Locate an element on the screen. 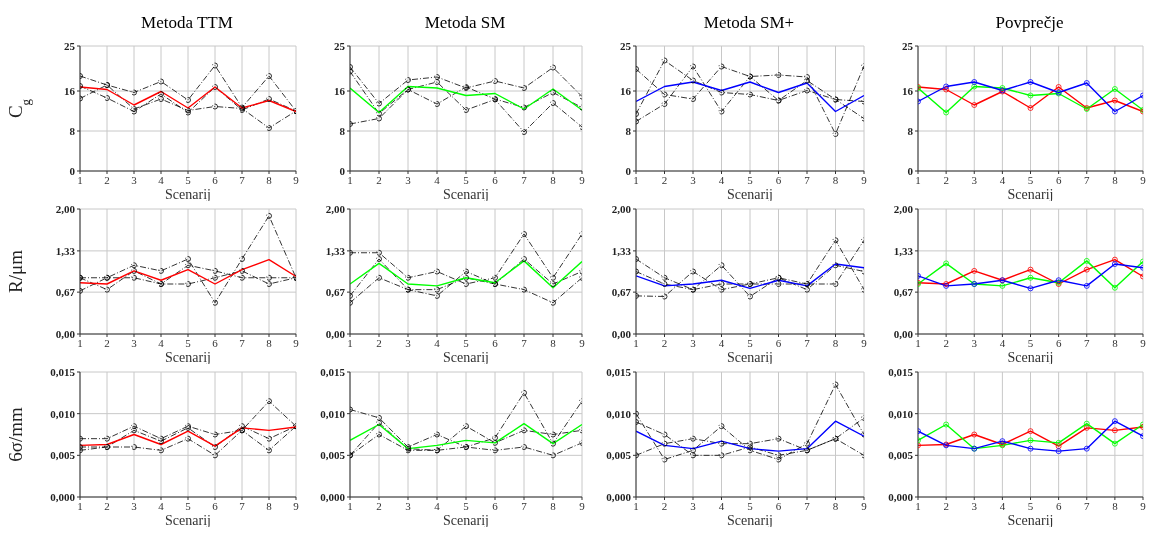 This screenshot has width=1159, height=534. y-axis-title: 6σ/mm is located at coordinates (15, 434).